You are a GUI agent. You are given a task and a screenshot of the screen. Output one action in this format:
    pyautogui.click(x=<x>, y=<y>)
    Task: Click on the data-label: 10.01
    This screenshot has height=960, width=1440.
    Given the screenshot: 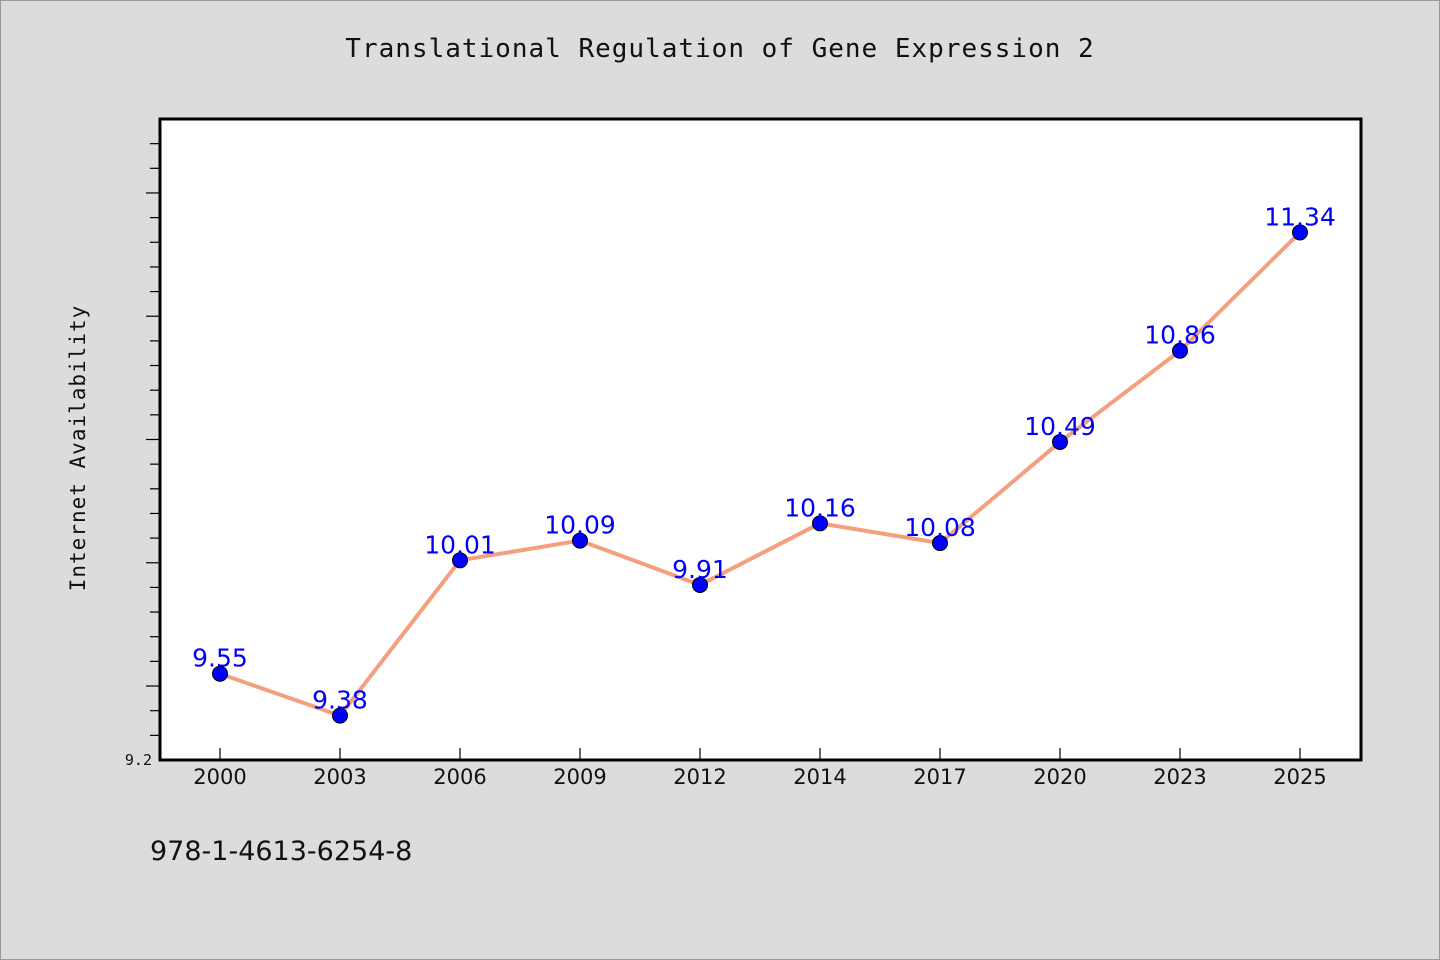 What is the action you would take?
    pyautogui.click(x=460, y=544)
    